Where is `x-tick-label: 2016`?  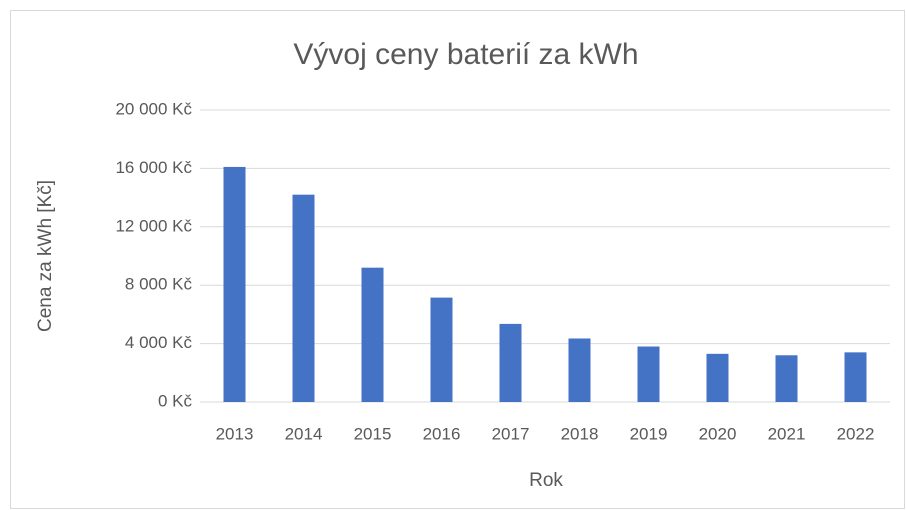
x-tick-label: 2016 is located at coordinates (442, 433).